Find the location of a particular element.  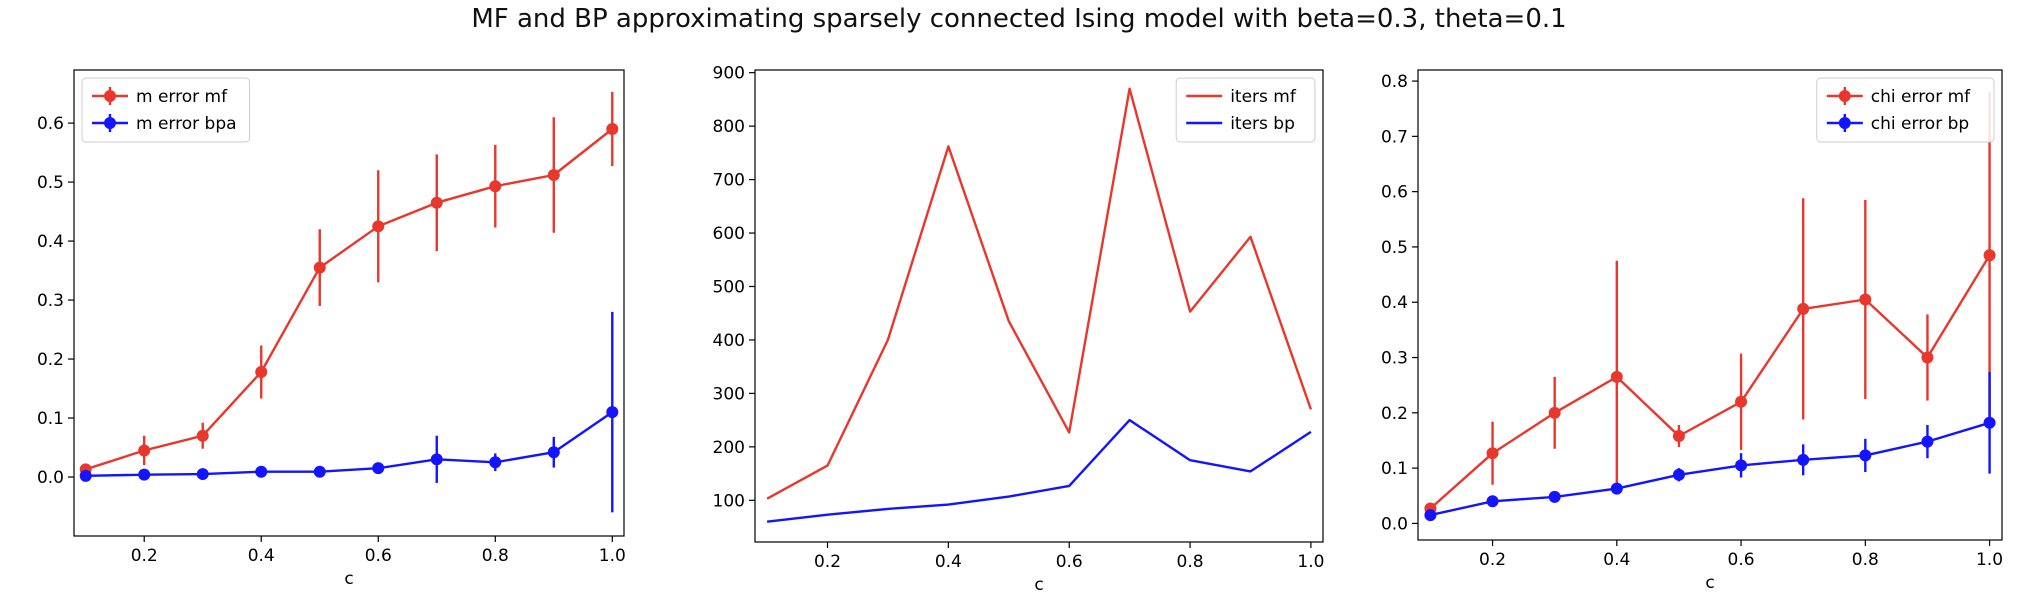

legend-label: chi error mf is located at coordinates (1921, 97).